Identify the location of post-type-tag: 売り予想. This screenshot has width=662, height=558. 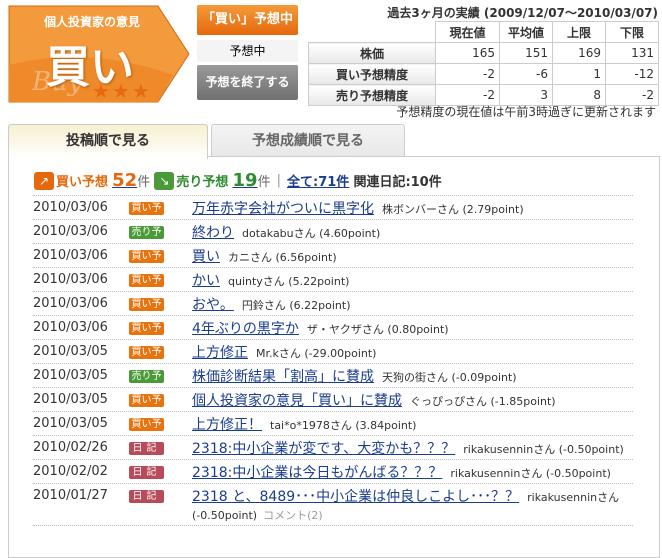
(146, 238).